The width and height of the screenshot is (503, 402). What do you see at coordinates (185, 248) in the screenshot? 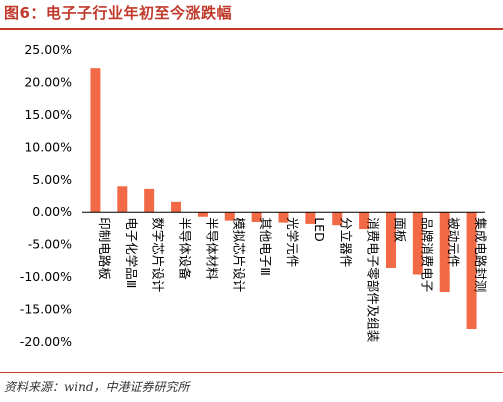
I see `x-tick-label: 半导体设备` at bounding box center [185, 248].